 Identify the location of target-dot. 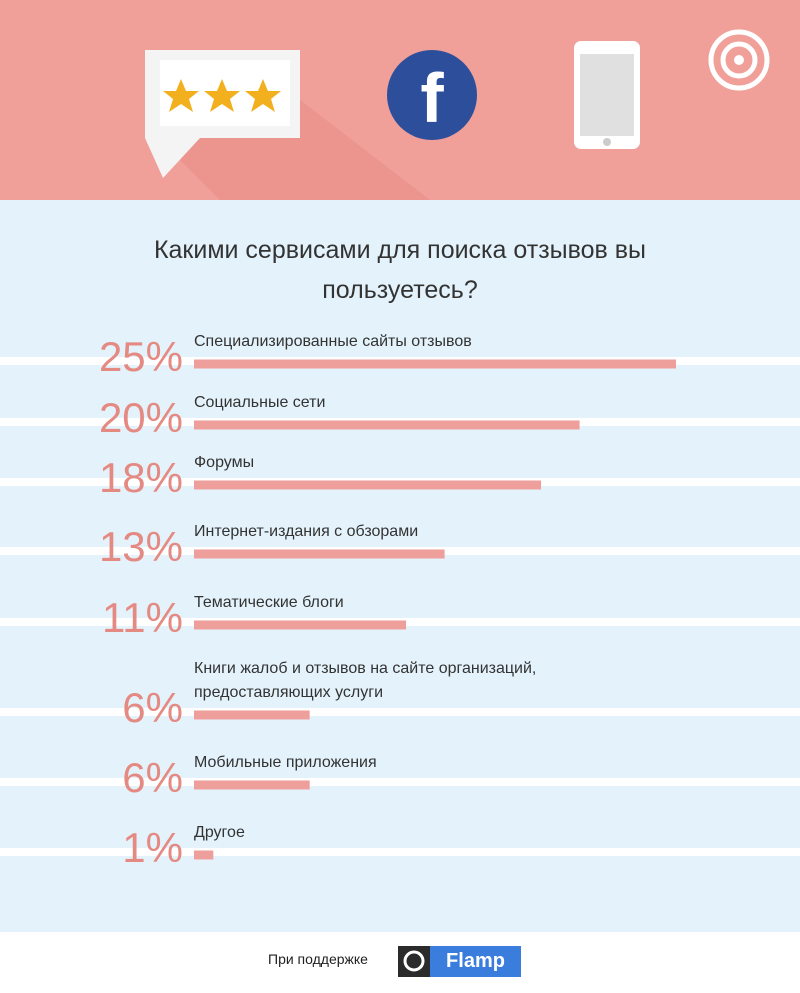
(739, 60).